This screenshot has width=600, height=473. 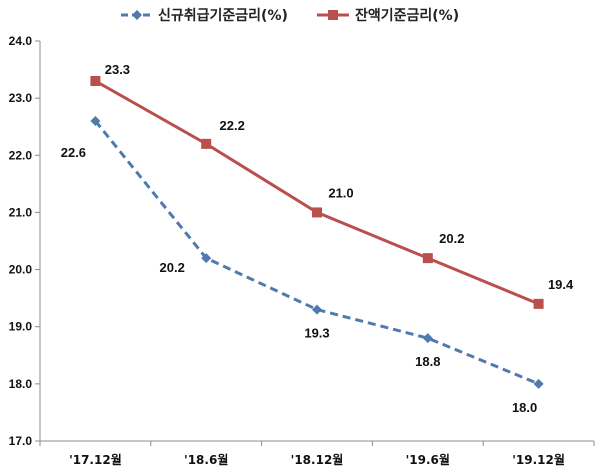 What do you see at coordinates (538, 459) in the screenshot?
I see `x-tick-label: '19.12월` at bounding box center [538, 459].